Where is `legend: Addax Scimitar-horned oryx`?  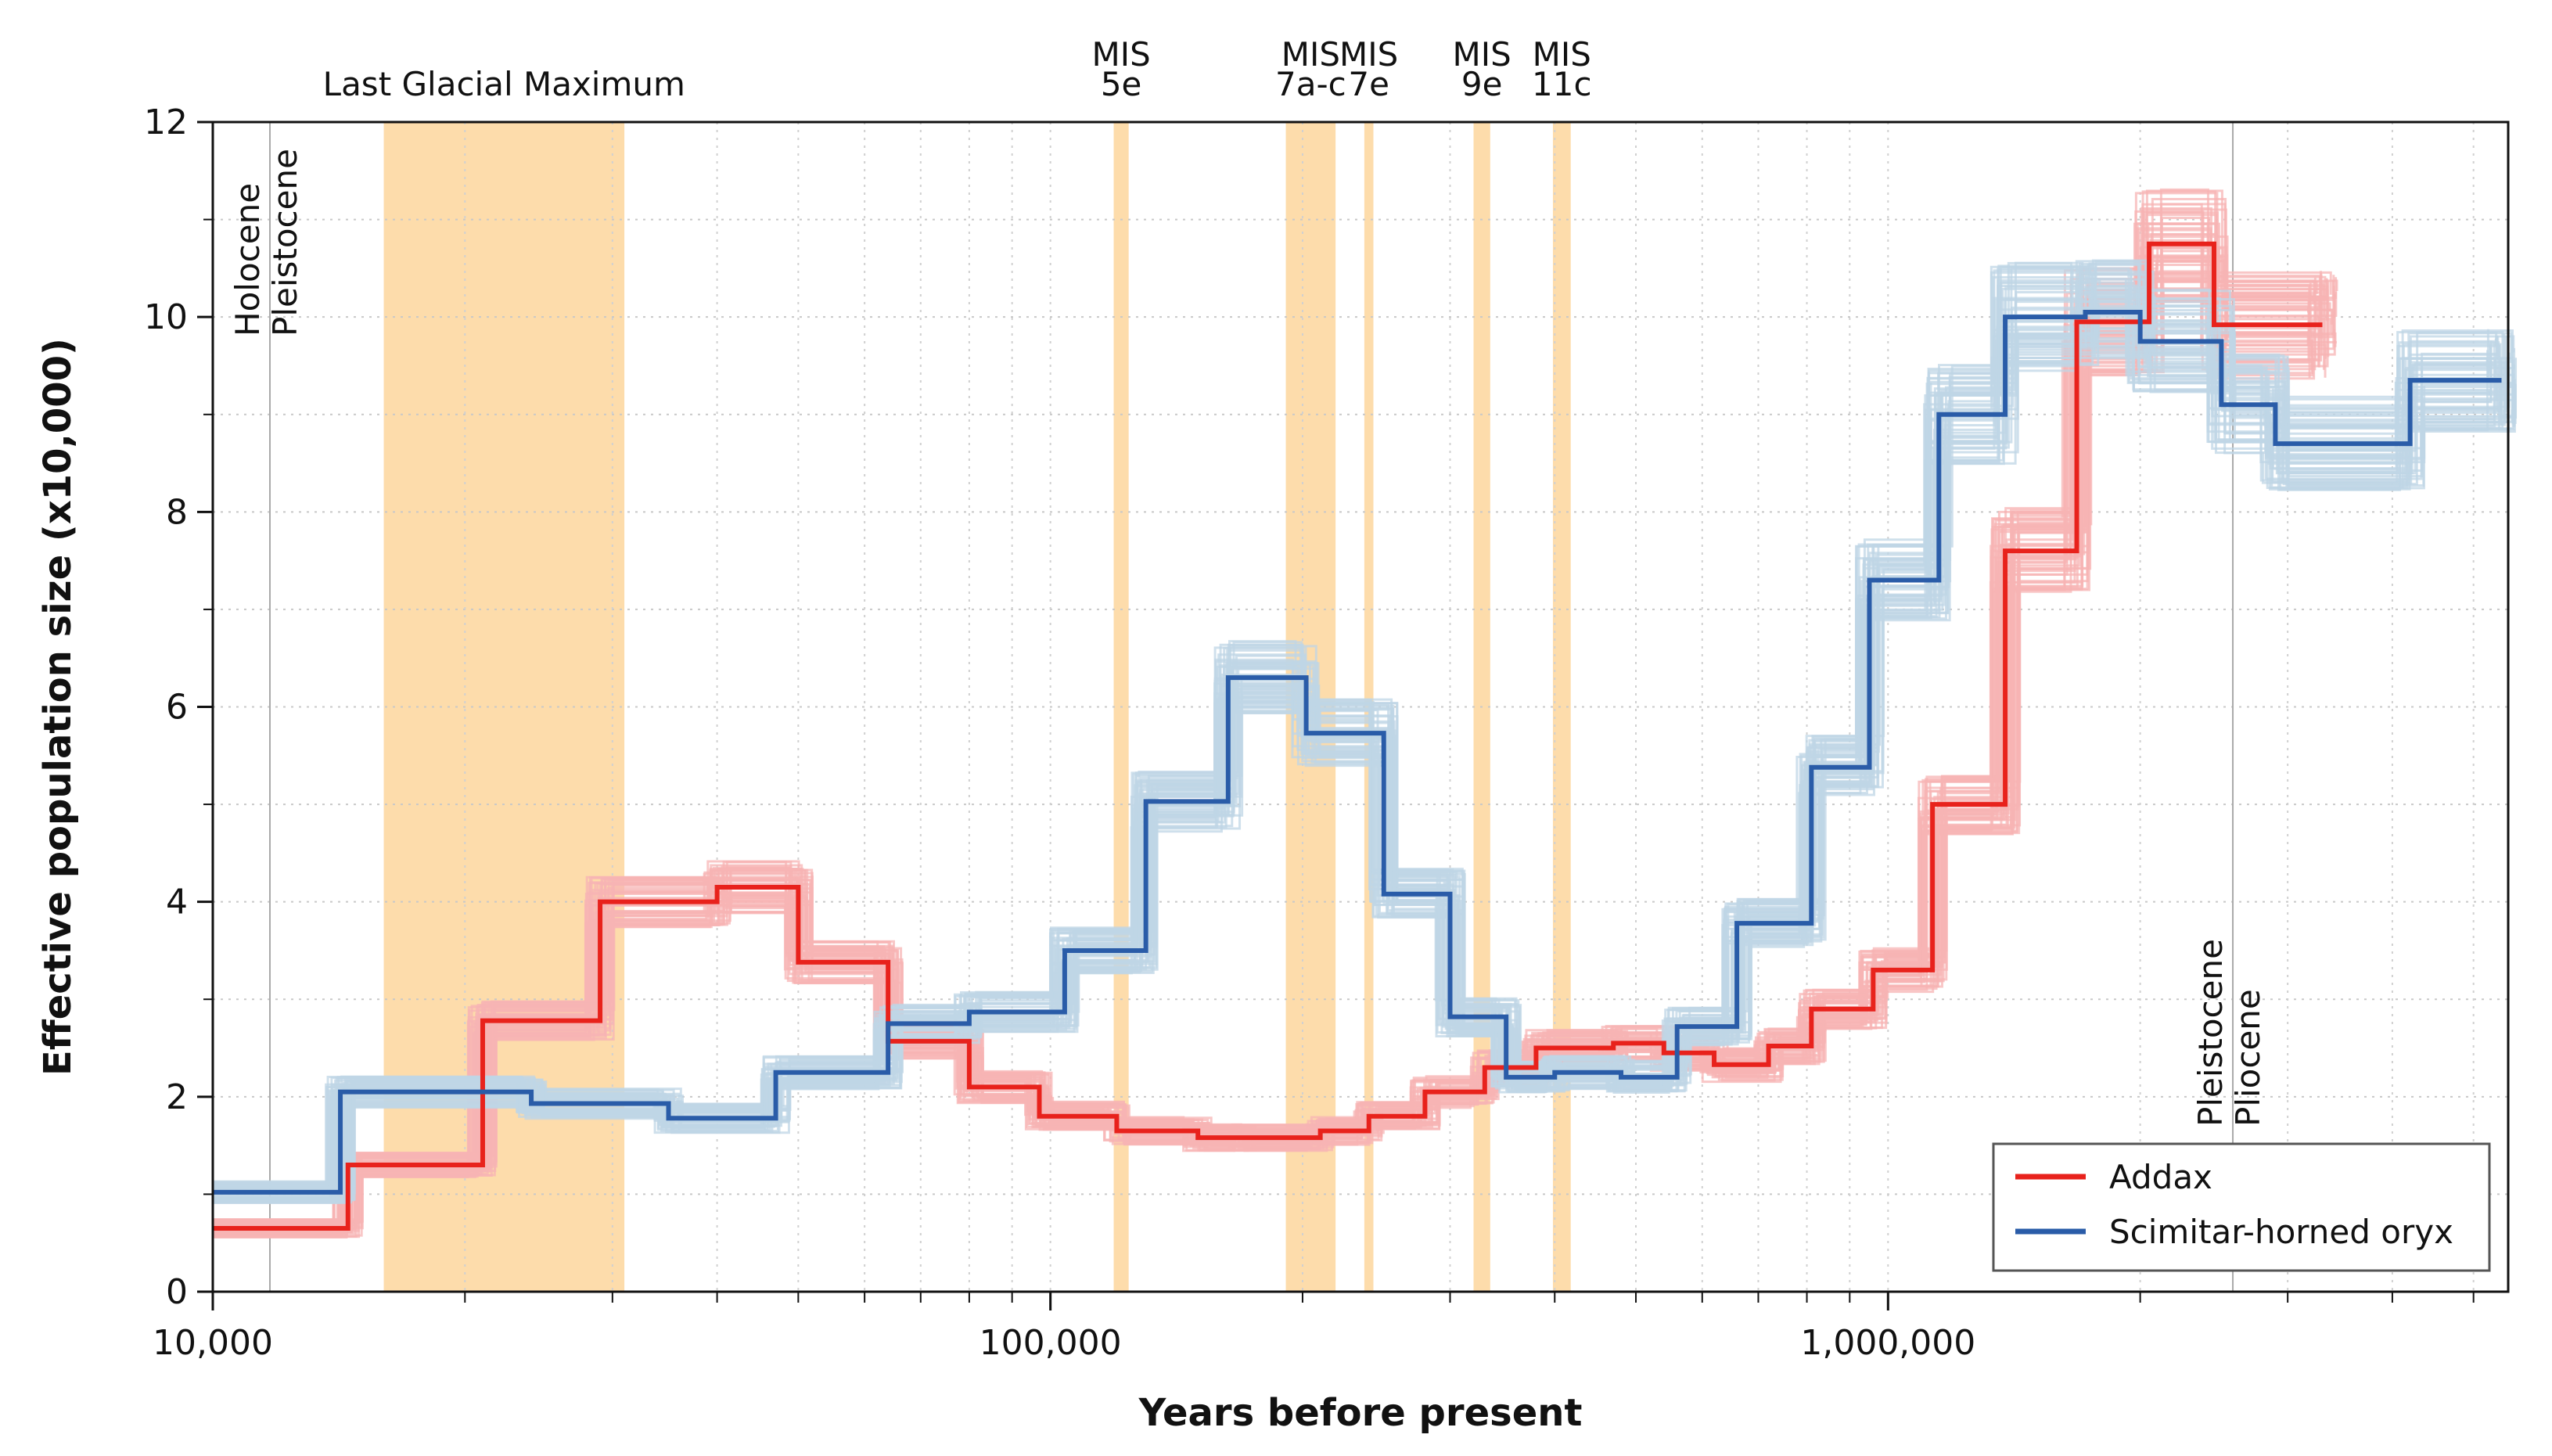
legend: Addax Scimitar-horned oryx is located at coordinates (2241, 1207).